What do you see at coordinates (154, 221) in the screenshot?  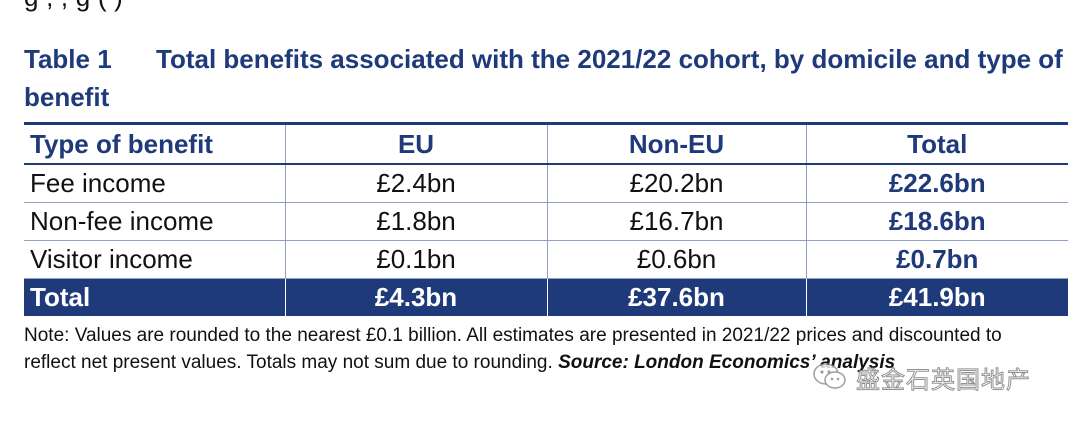 I see `row-label: Non-fee income` at bounding box center [154, 221].